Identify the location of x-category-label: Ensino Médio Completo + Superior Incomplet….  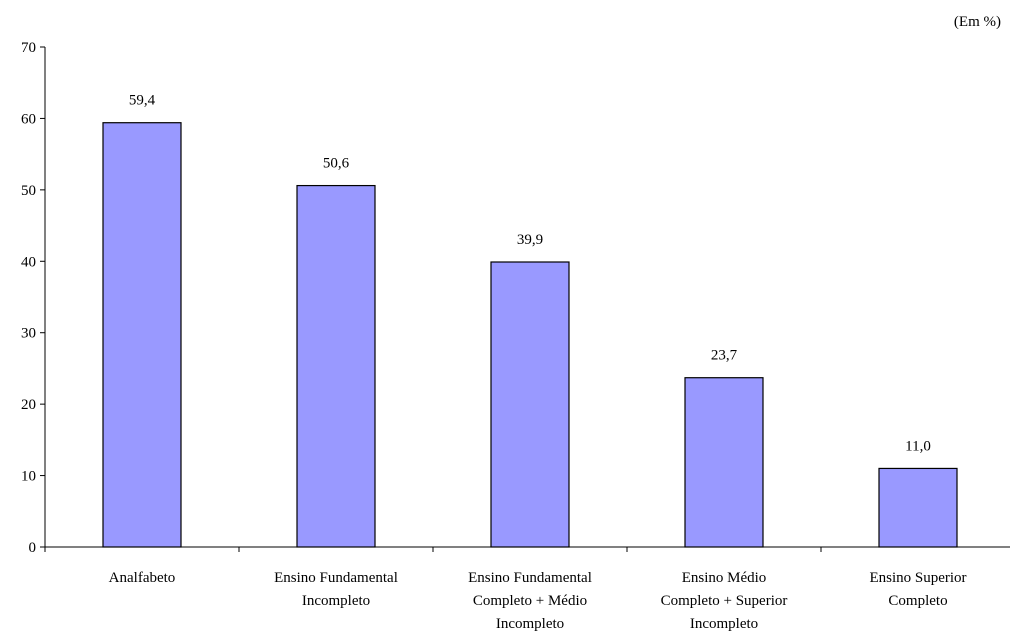
(724, 601).